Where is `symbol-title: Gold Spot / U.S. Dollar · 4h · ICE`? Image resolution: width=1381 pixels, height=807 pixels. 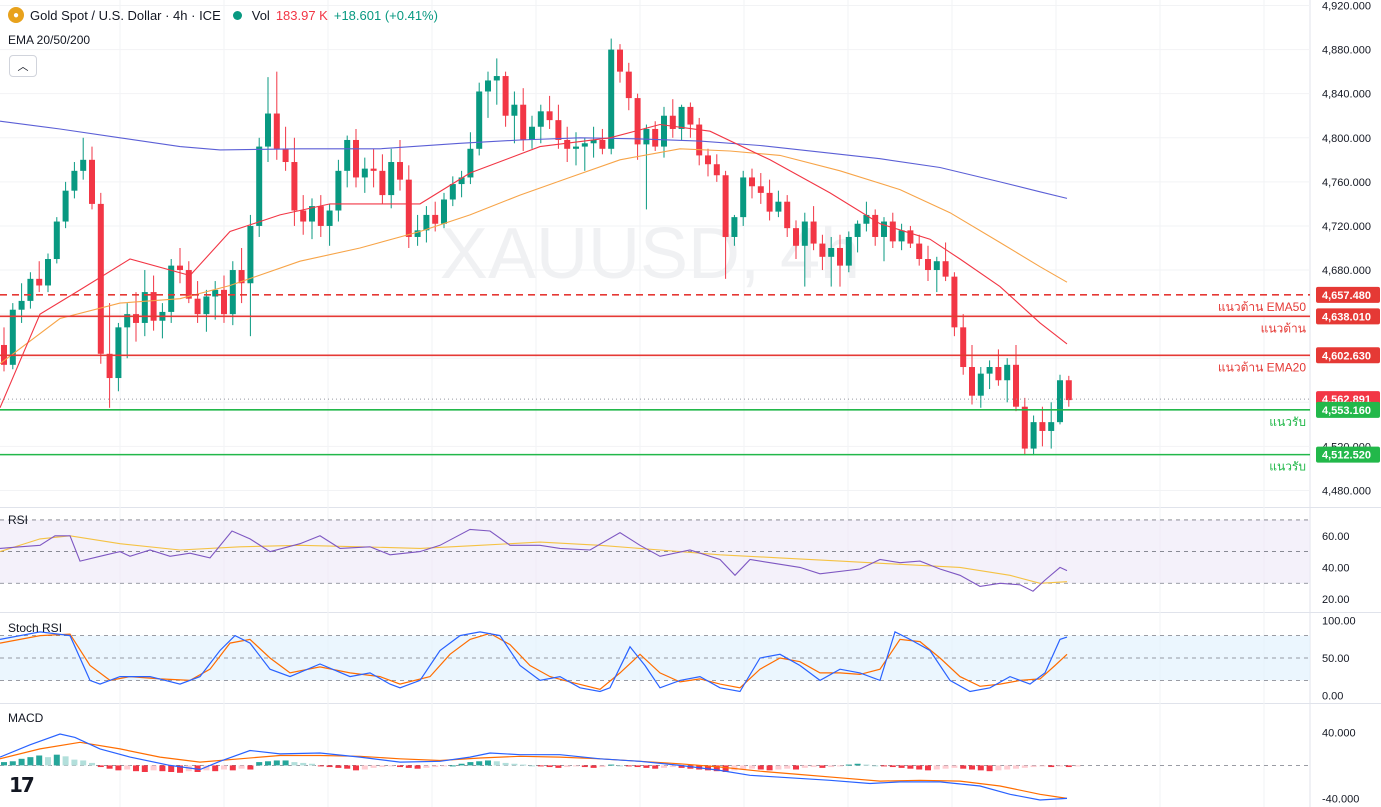 symbol-title: Gold Spot / U.S. Dollar · 4h · ICE is located at coordinates (125, 15).